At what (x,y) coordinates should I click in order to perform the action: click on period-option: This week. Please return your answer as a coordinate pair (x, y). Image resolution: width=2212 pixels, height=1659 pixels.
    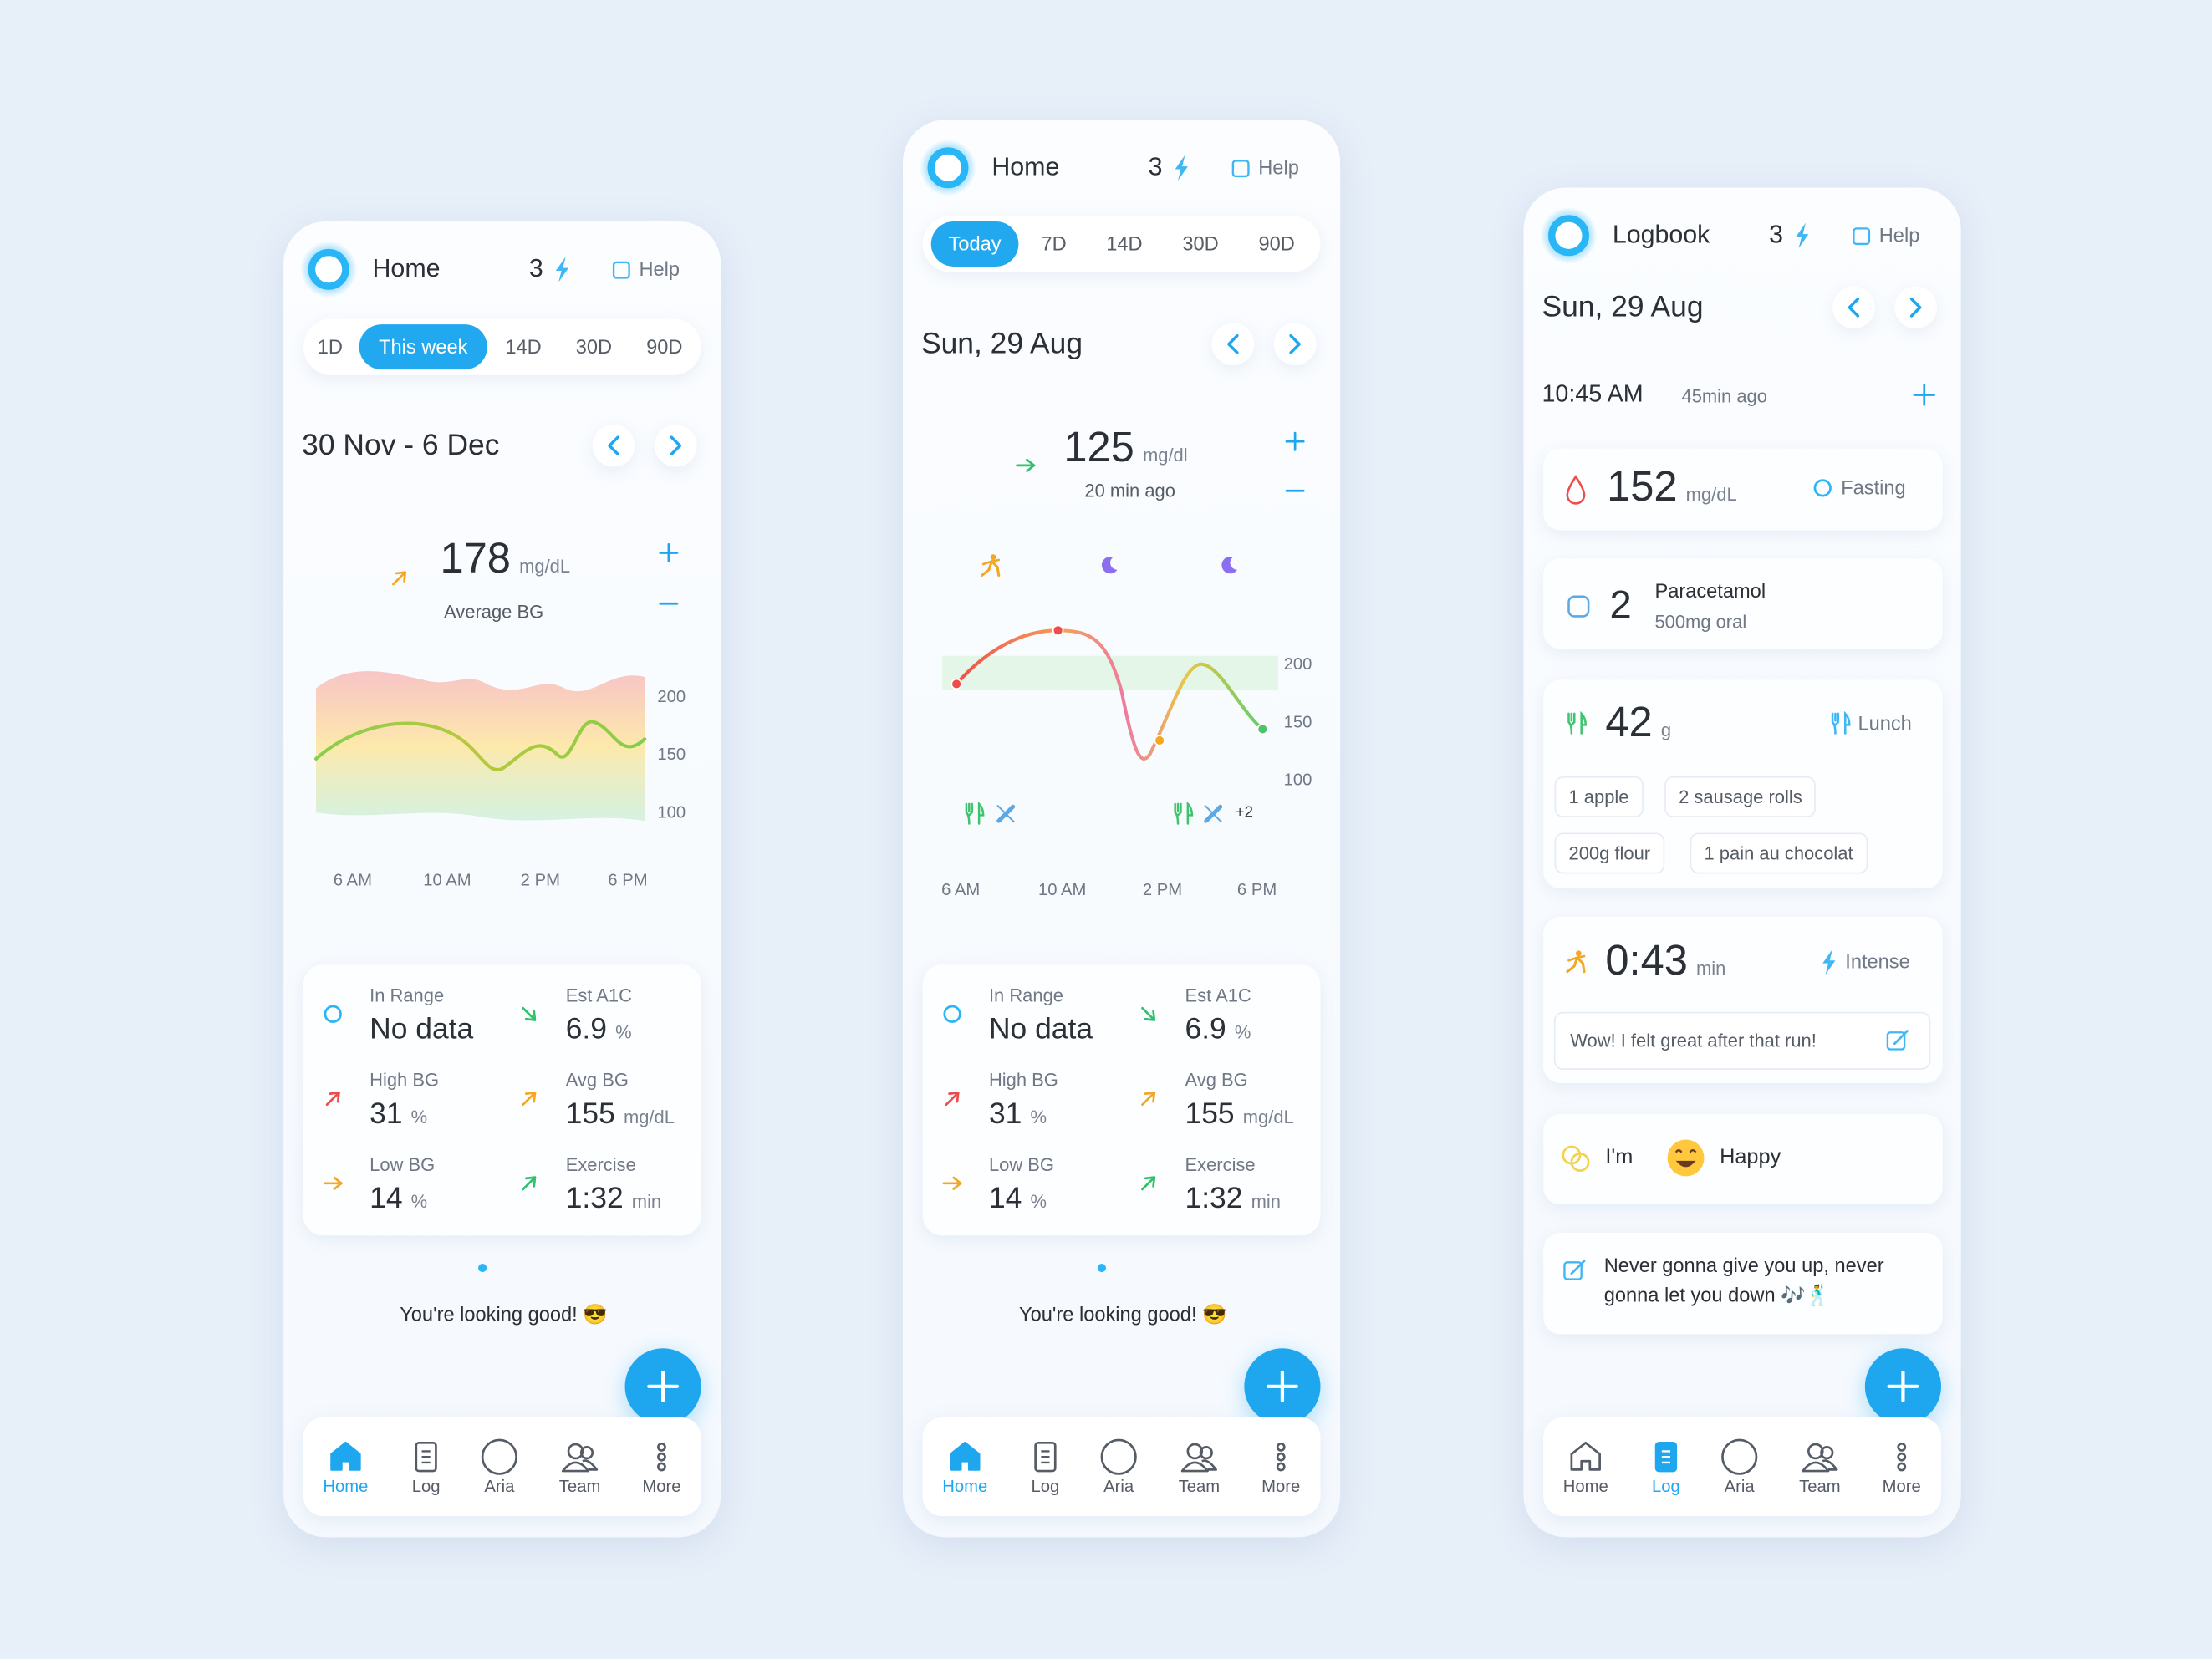
    Looking at the image, I should click on (423, 346).